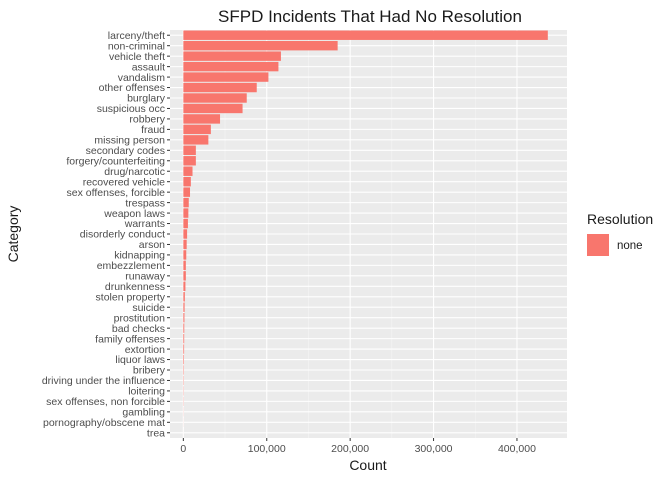  What do you see at coordinates (105, 402) in the screenshot?
I see `y-tick-label: sex offenses, non forcible` at bounding box center [105, 402].